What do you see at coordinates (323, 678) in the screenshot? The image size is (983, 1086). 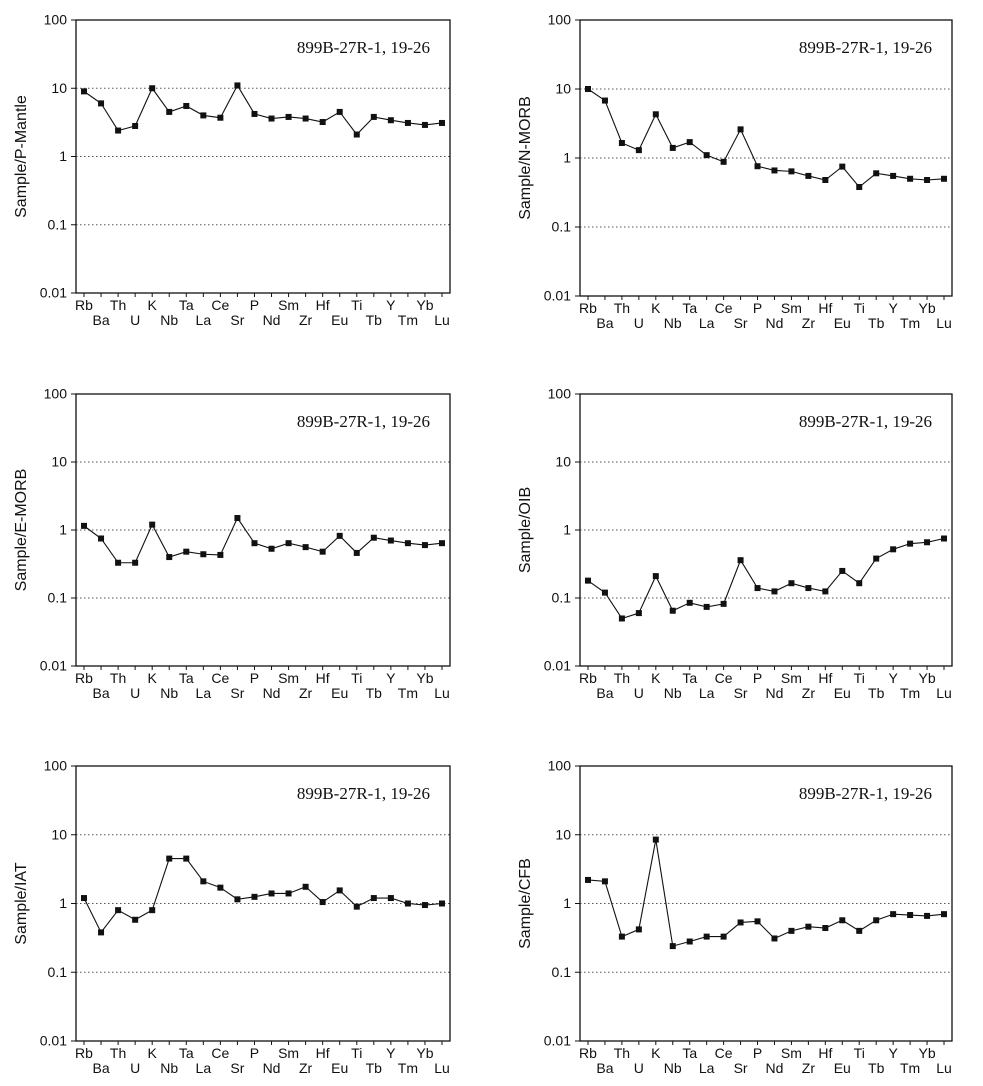 I see `x-tick-label: Hf` at bounding box center [323, 678].